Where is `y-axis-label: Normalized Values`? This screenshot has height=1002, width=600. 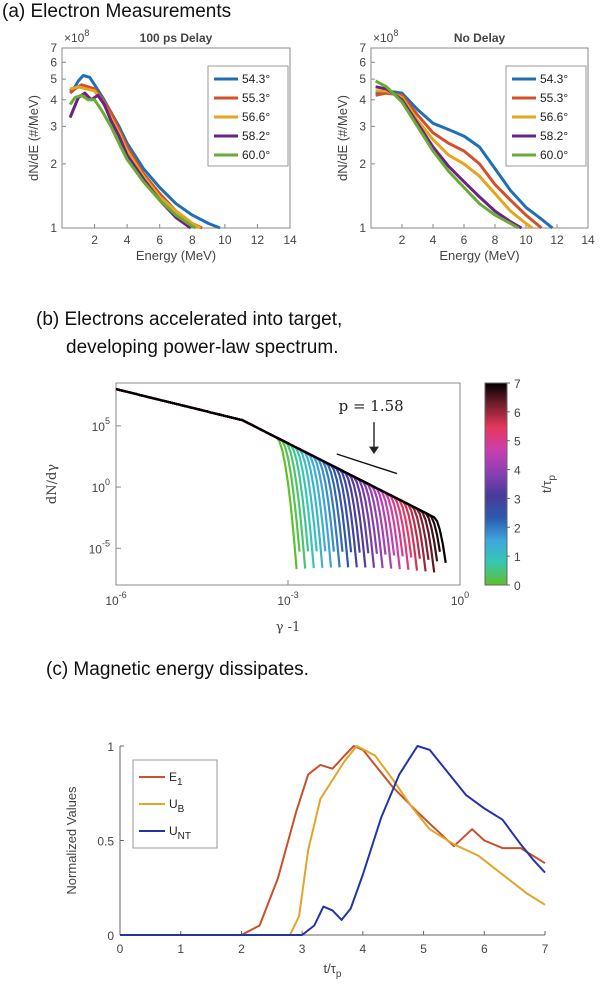
y-axis-label: Normalized Values is located at coordinates (71, 840).